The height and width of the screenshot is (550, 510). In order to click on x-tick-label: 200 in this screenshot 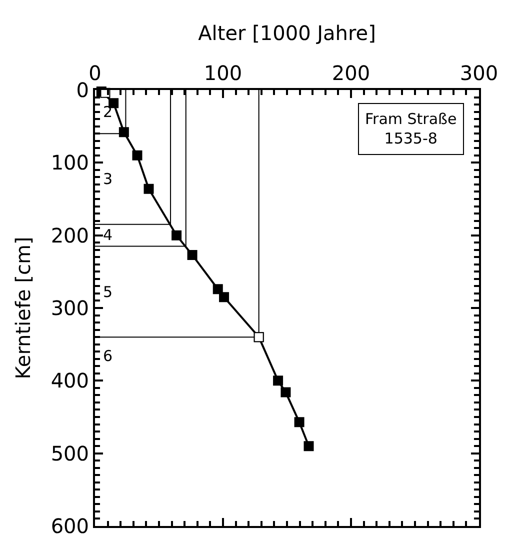, I will do `click(351, 73)`.